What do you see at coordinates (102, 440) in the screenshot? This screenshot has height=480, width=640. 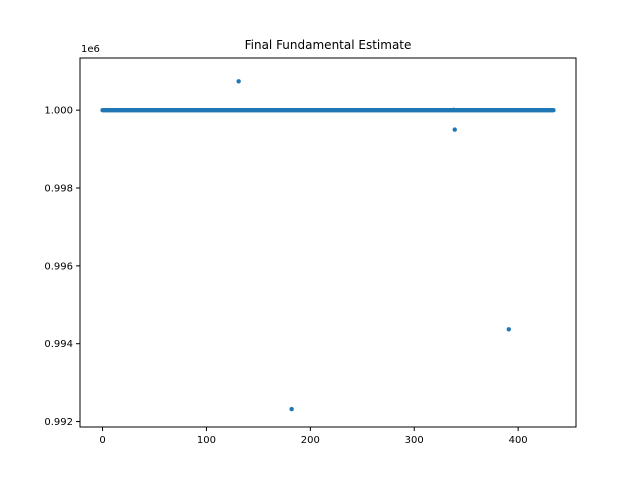 I see `x-tick-label: 0` at bounding box center [102, 440].